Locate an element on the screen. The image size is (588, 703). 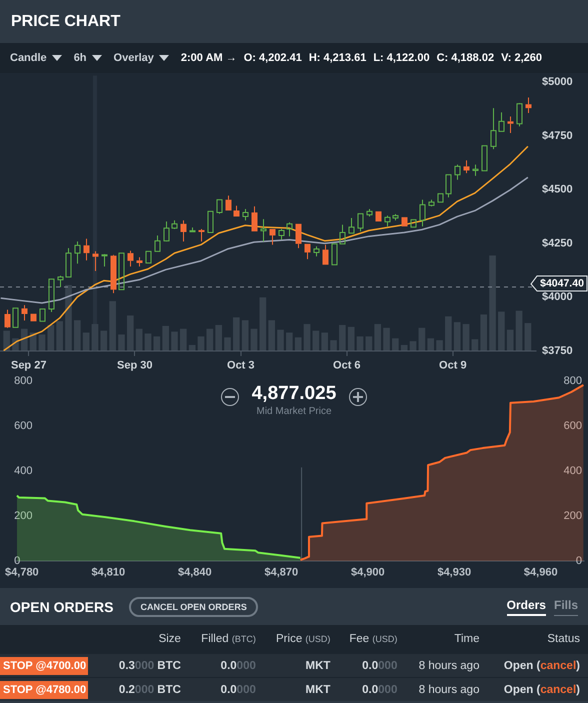
x-tick-label: Oct 9 is located at coordinates (453, 366).